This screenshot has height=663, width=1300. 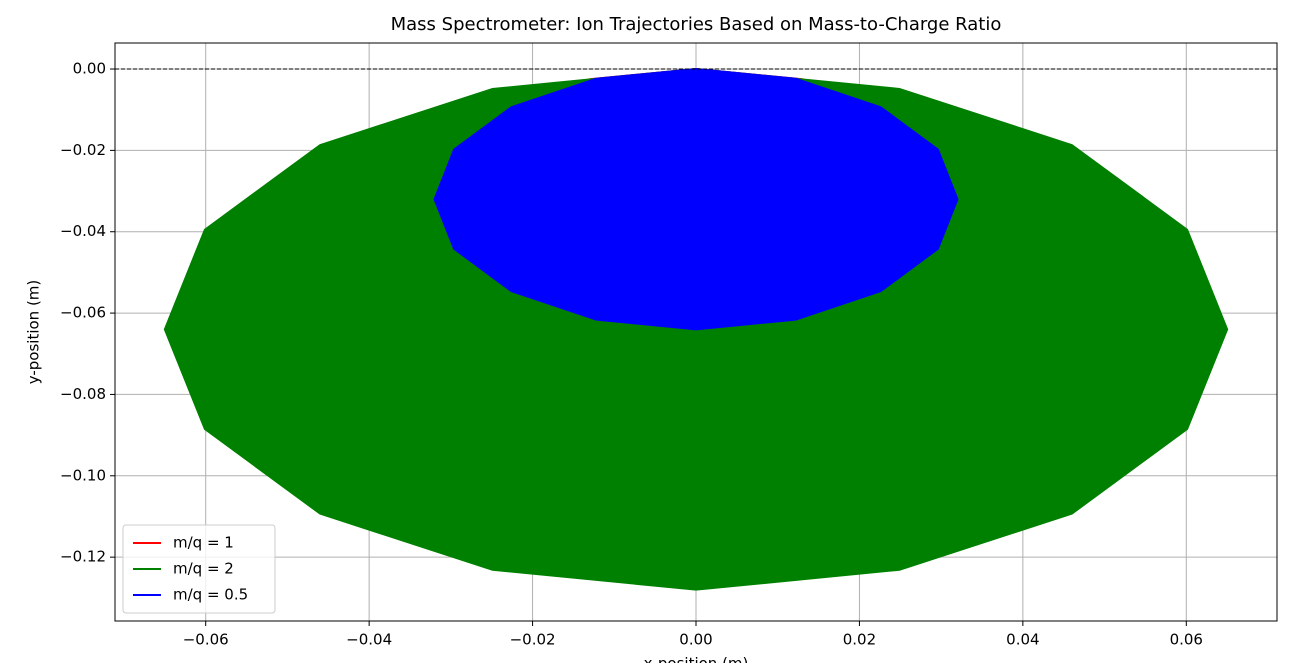 I want to click on x-tick-label: 0.02, so click(x=859, y=640).